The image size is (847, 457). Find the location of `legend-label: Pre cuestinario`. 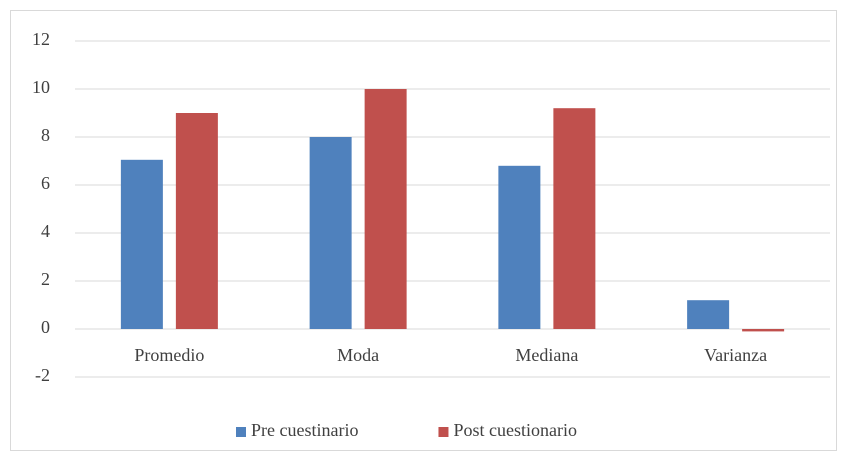

legend-label: Pre cuestinario is located at coordinates (304, 430).